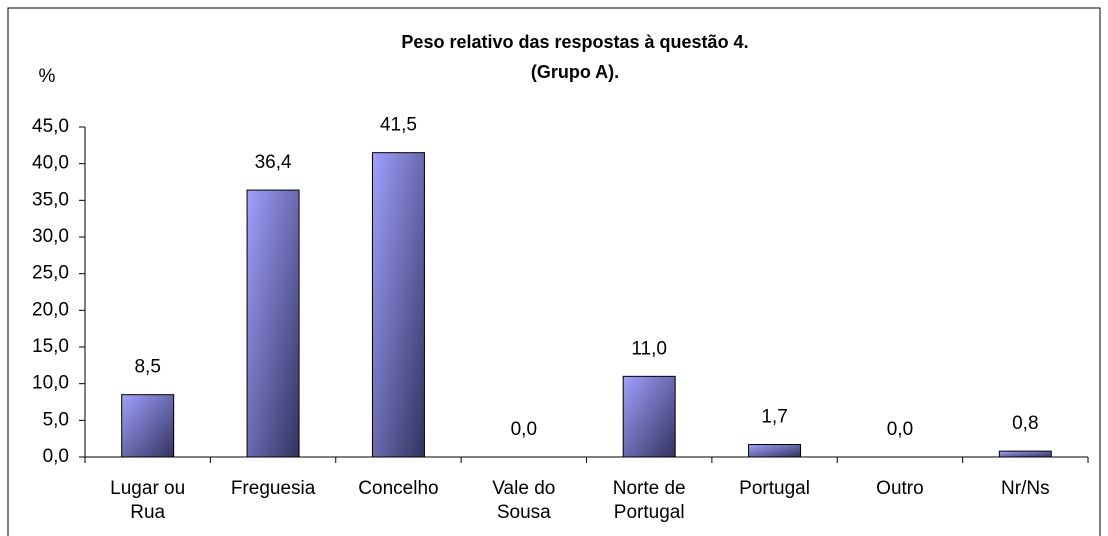 This screenshot has width=1108, height=536. What do you see at coordinates (50, 163) in the screenshot?
I see `y-tick-label: 40,0` at bounding box center [50, 163].